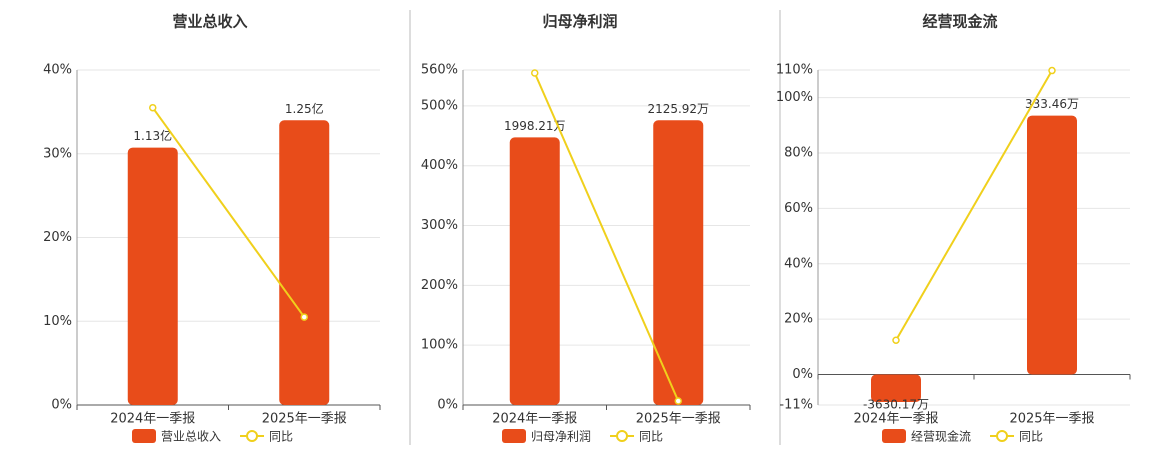  What do you see at coordinates (535, 126) in the screenshot?
I see `value-label: 1998.21万` at bounding box center [535, 126].